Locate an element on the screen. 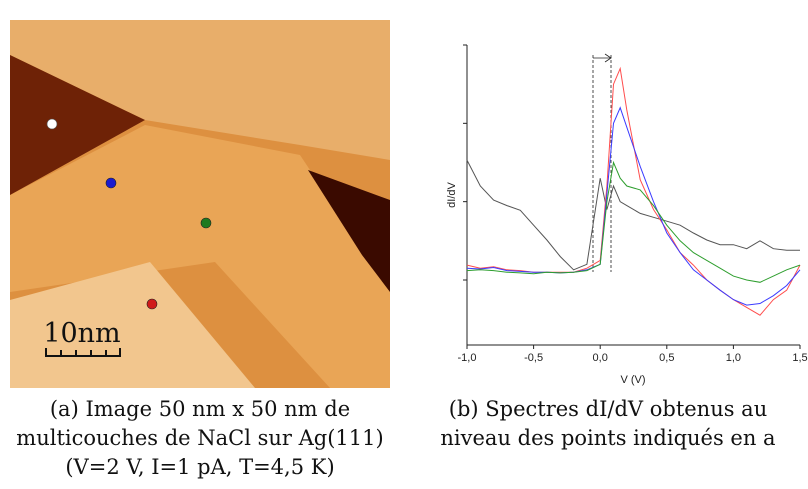 This screenshot has width=808, height=489. x-tick-label: -1,0 is located at coordinates (467, 358).